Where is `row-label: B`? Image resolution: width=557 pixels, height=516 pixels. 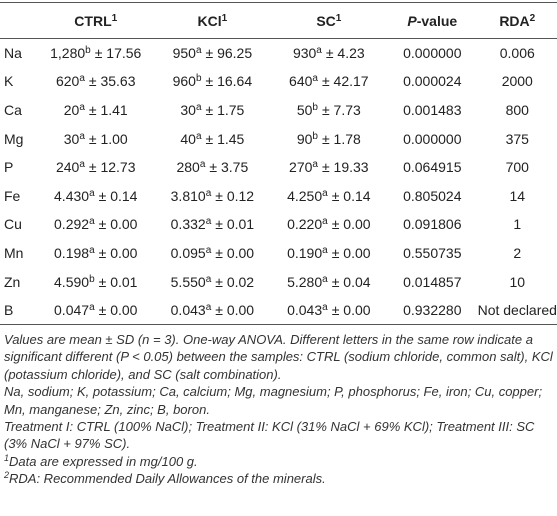
row-label: B is located at coordinates (9, 309).